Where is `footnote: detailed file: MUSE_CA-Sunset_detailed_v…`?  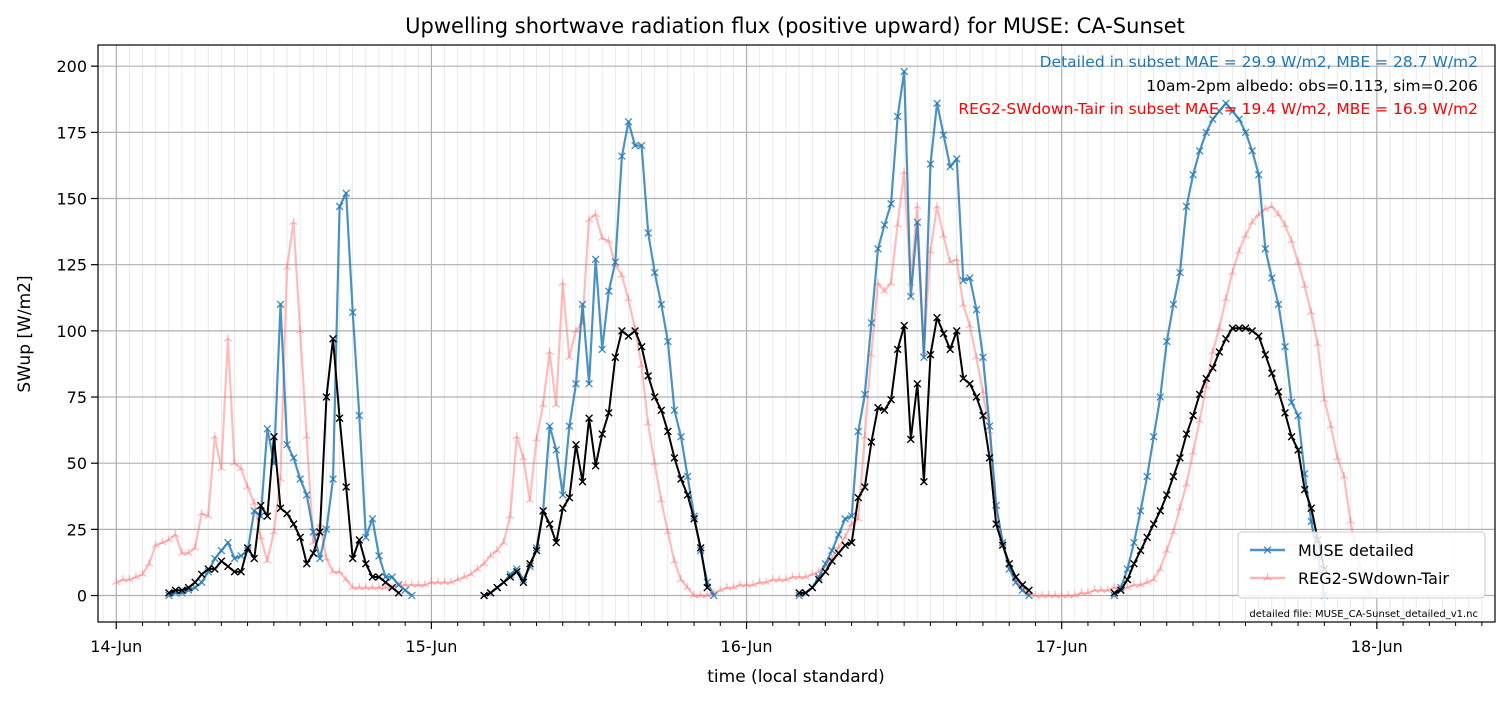
footnote: detailed file: MUSE_CA-Sunset_detailed_v… is located at coordinates (1363, 614).